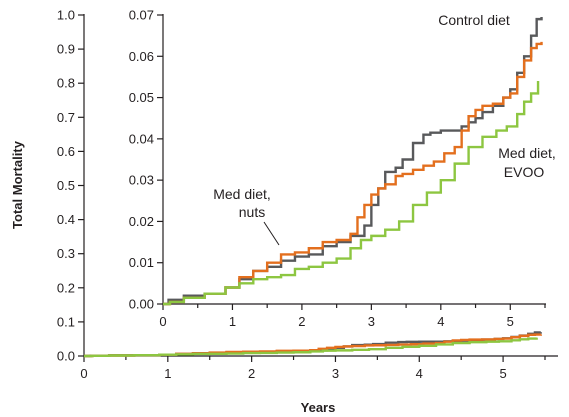  What do you see at coordinates (141, 262) in the screenshot?
I see `inset-y-tick-label: 0.01` at bounding box center [141, 262].